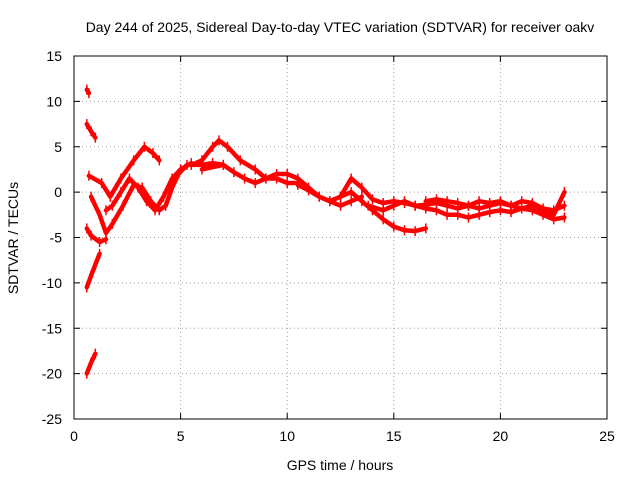  I want to click on x-tick-label: 15, so click(394, 436).